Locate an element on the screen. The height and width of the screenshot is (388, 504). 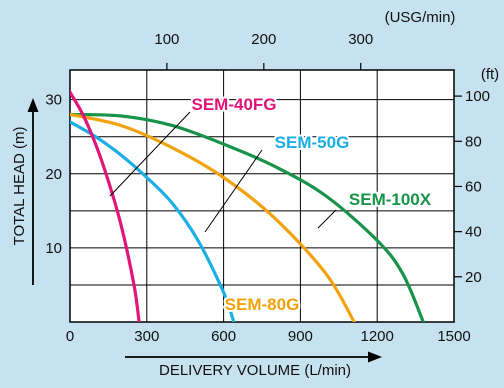
x-tick-label: 900 is located at coordinates (300, 336).